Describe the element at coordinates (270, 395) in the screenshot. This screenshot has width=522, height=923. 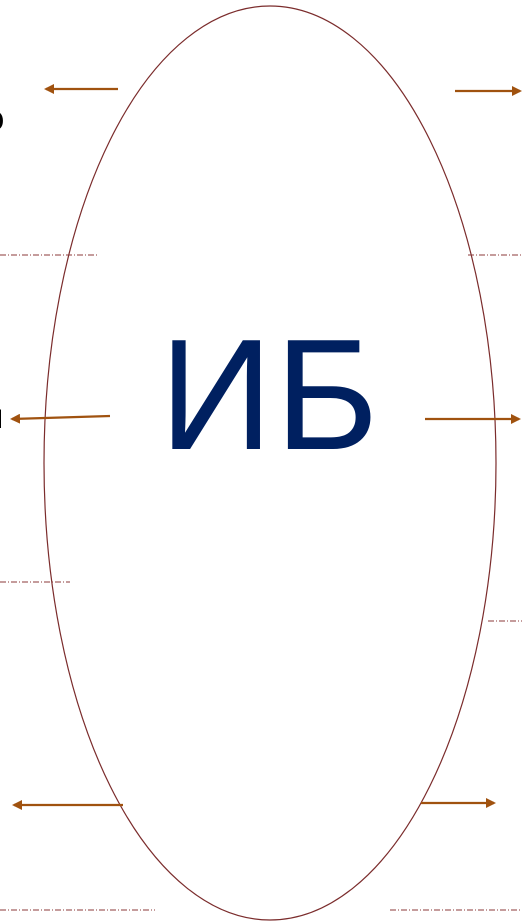
I see `center-label: ИБ` at that location.